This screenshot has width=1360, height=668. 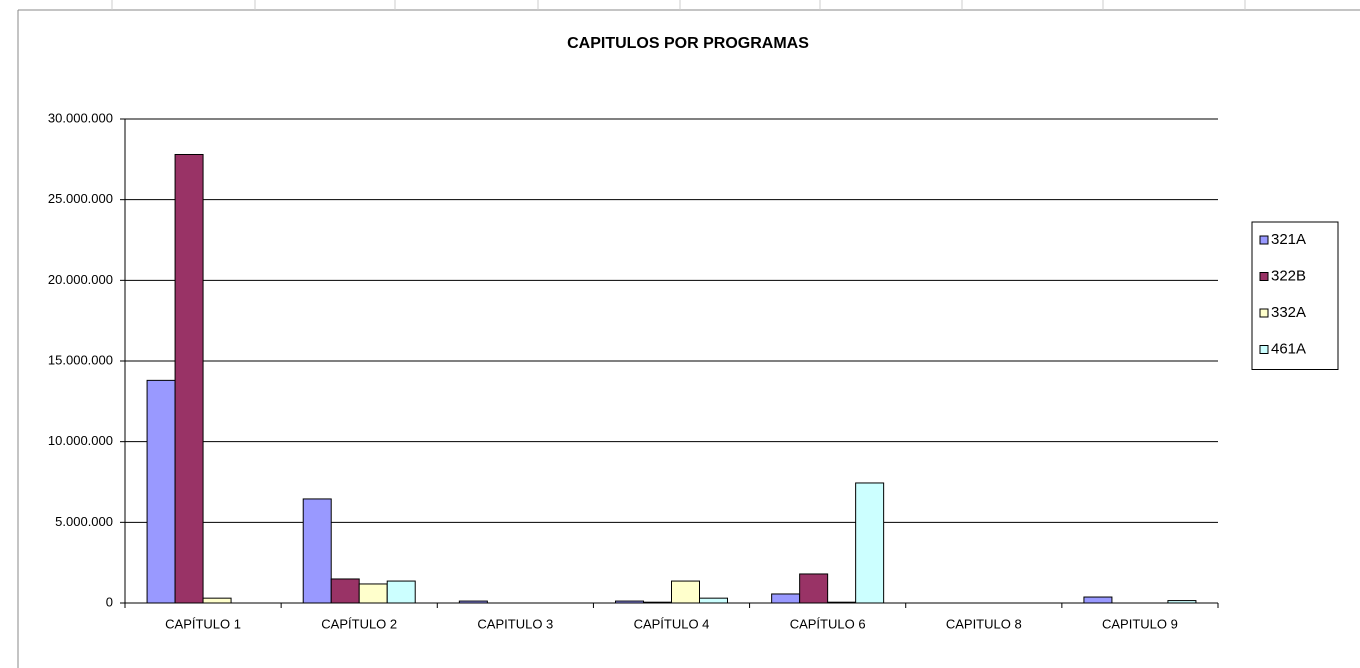 What do you see at coordinates (672, 623) in the screenshot?
I see `x-tick-label: CAPÍTULO 4` at bounding box center [672, 623].